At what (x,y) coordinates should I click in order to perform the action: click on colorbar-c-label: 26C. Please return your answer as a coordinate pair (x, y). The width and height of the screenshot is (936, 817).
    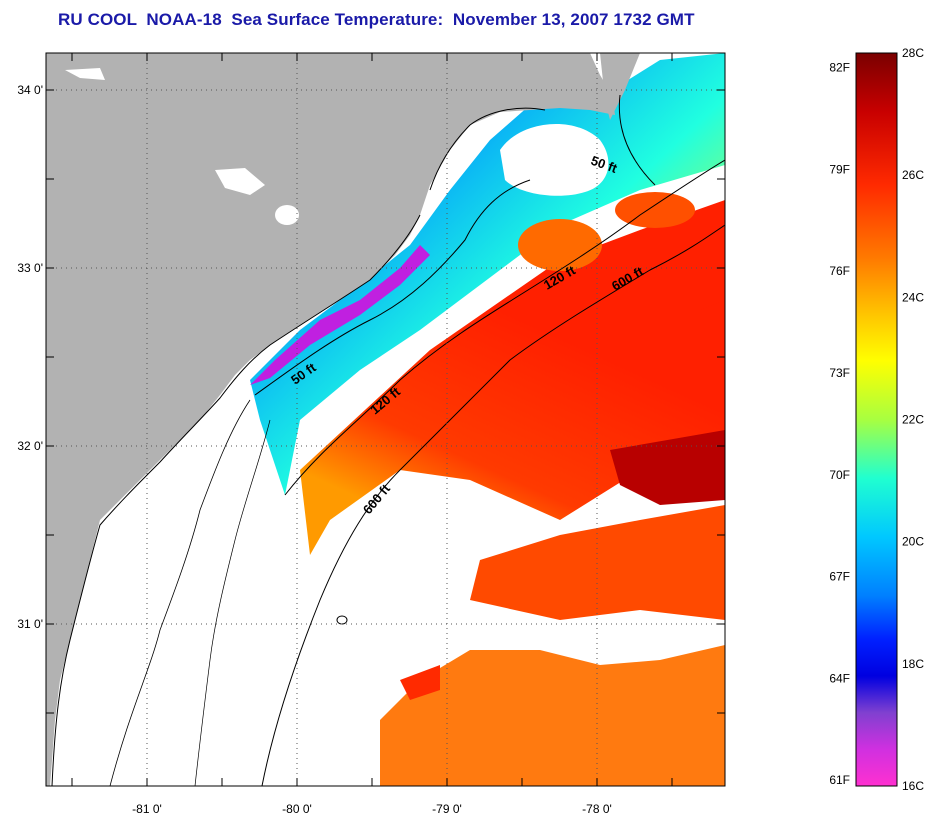
    Looking at the image, I should click on (913, 175).